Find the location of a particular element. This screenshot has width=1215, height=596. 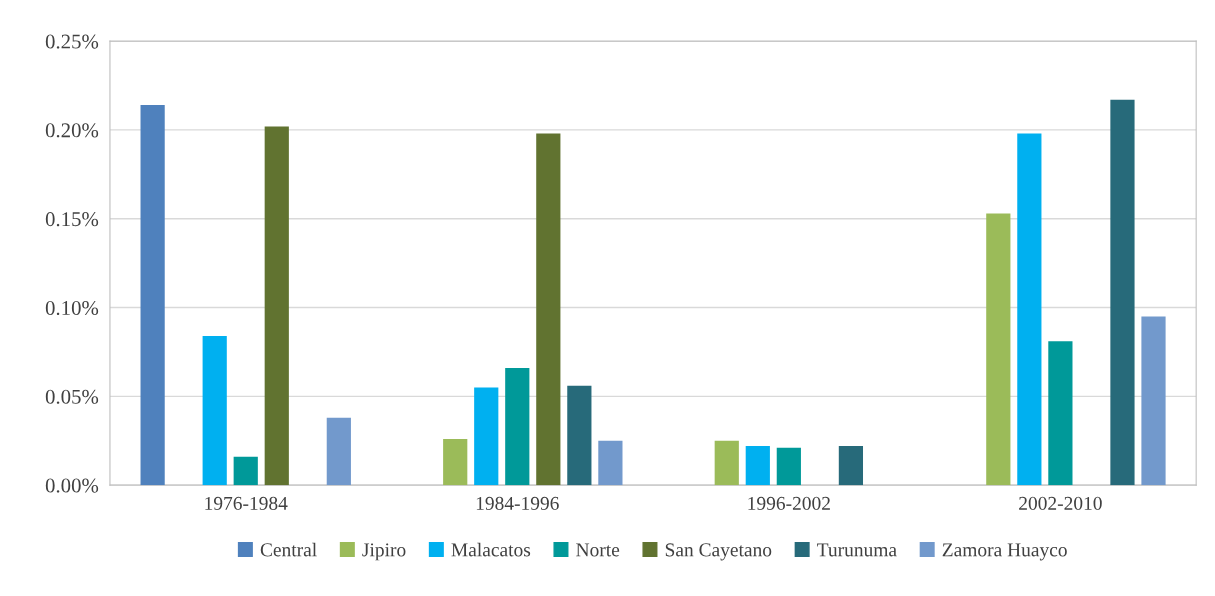

legend-label: Central is located at coordinates (288, 549).